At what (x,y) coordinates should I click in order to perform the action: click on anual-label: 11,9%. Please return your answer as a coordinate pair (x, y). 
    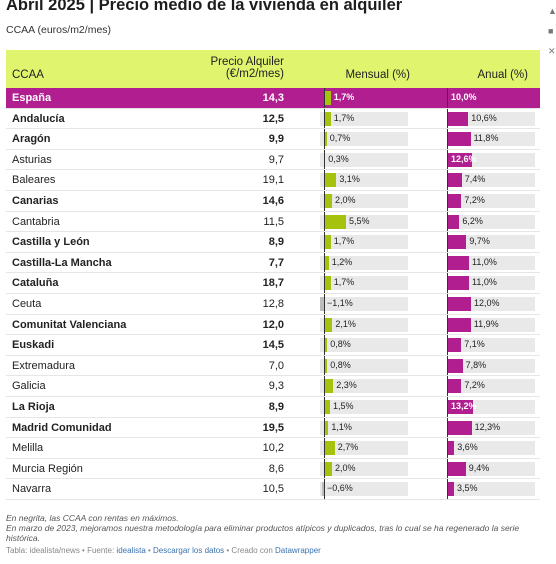
    Looking at the image, I should click on (486, 323).